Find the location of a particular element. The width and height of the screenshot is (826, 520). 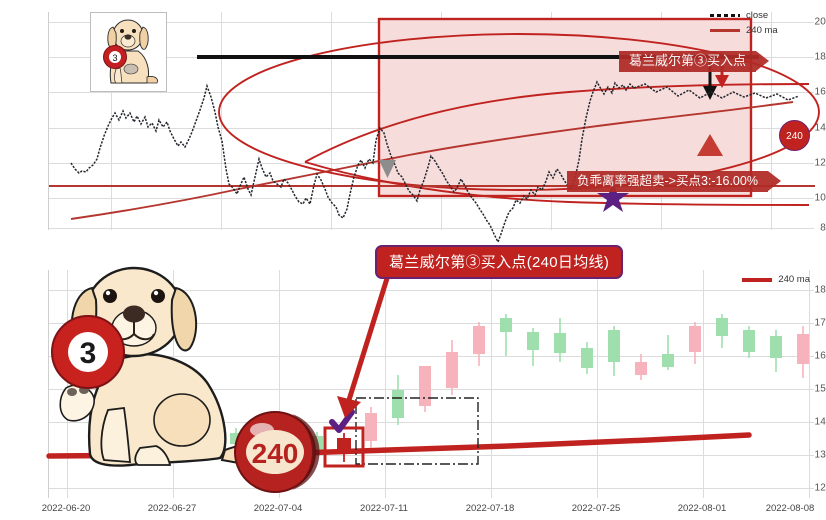

bottom-chart-title: 葛兰威尔第③买入点(240日均线) is located at coordinates (499, 262).